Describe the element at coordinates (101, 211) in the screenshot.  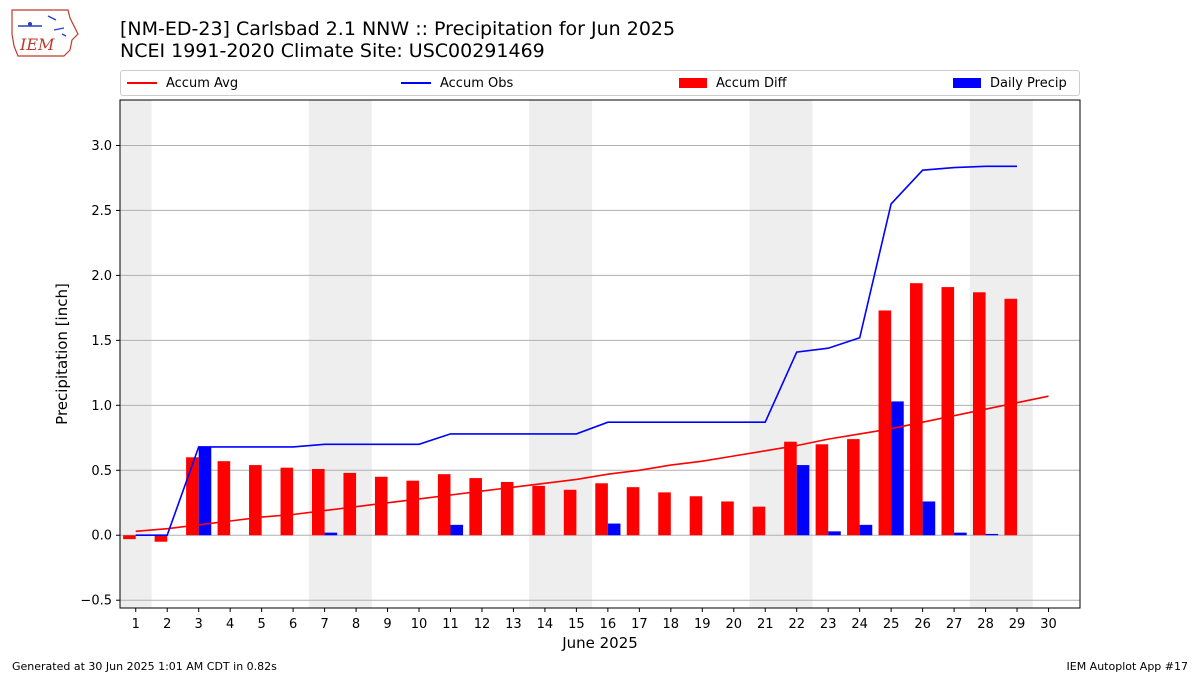
I see `y-tick-label-6: 2.5` at that location.